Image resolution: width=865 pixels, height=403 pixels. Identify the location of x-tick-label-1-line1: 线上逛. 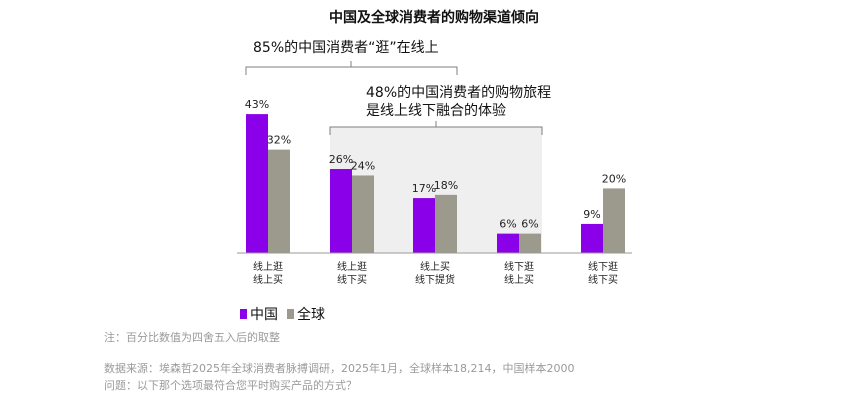
(268, 266).